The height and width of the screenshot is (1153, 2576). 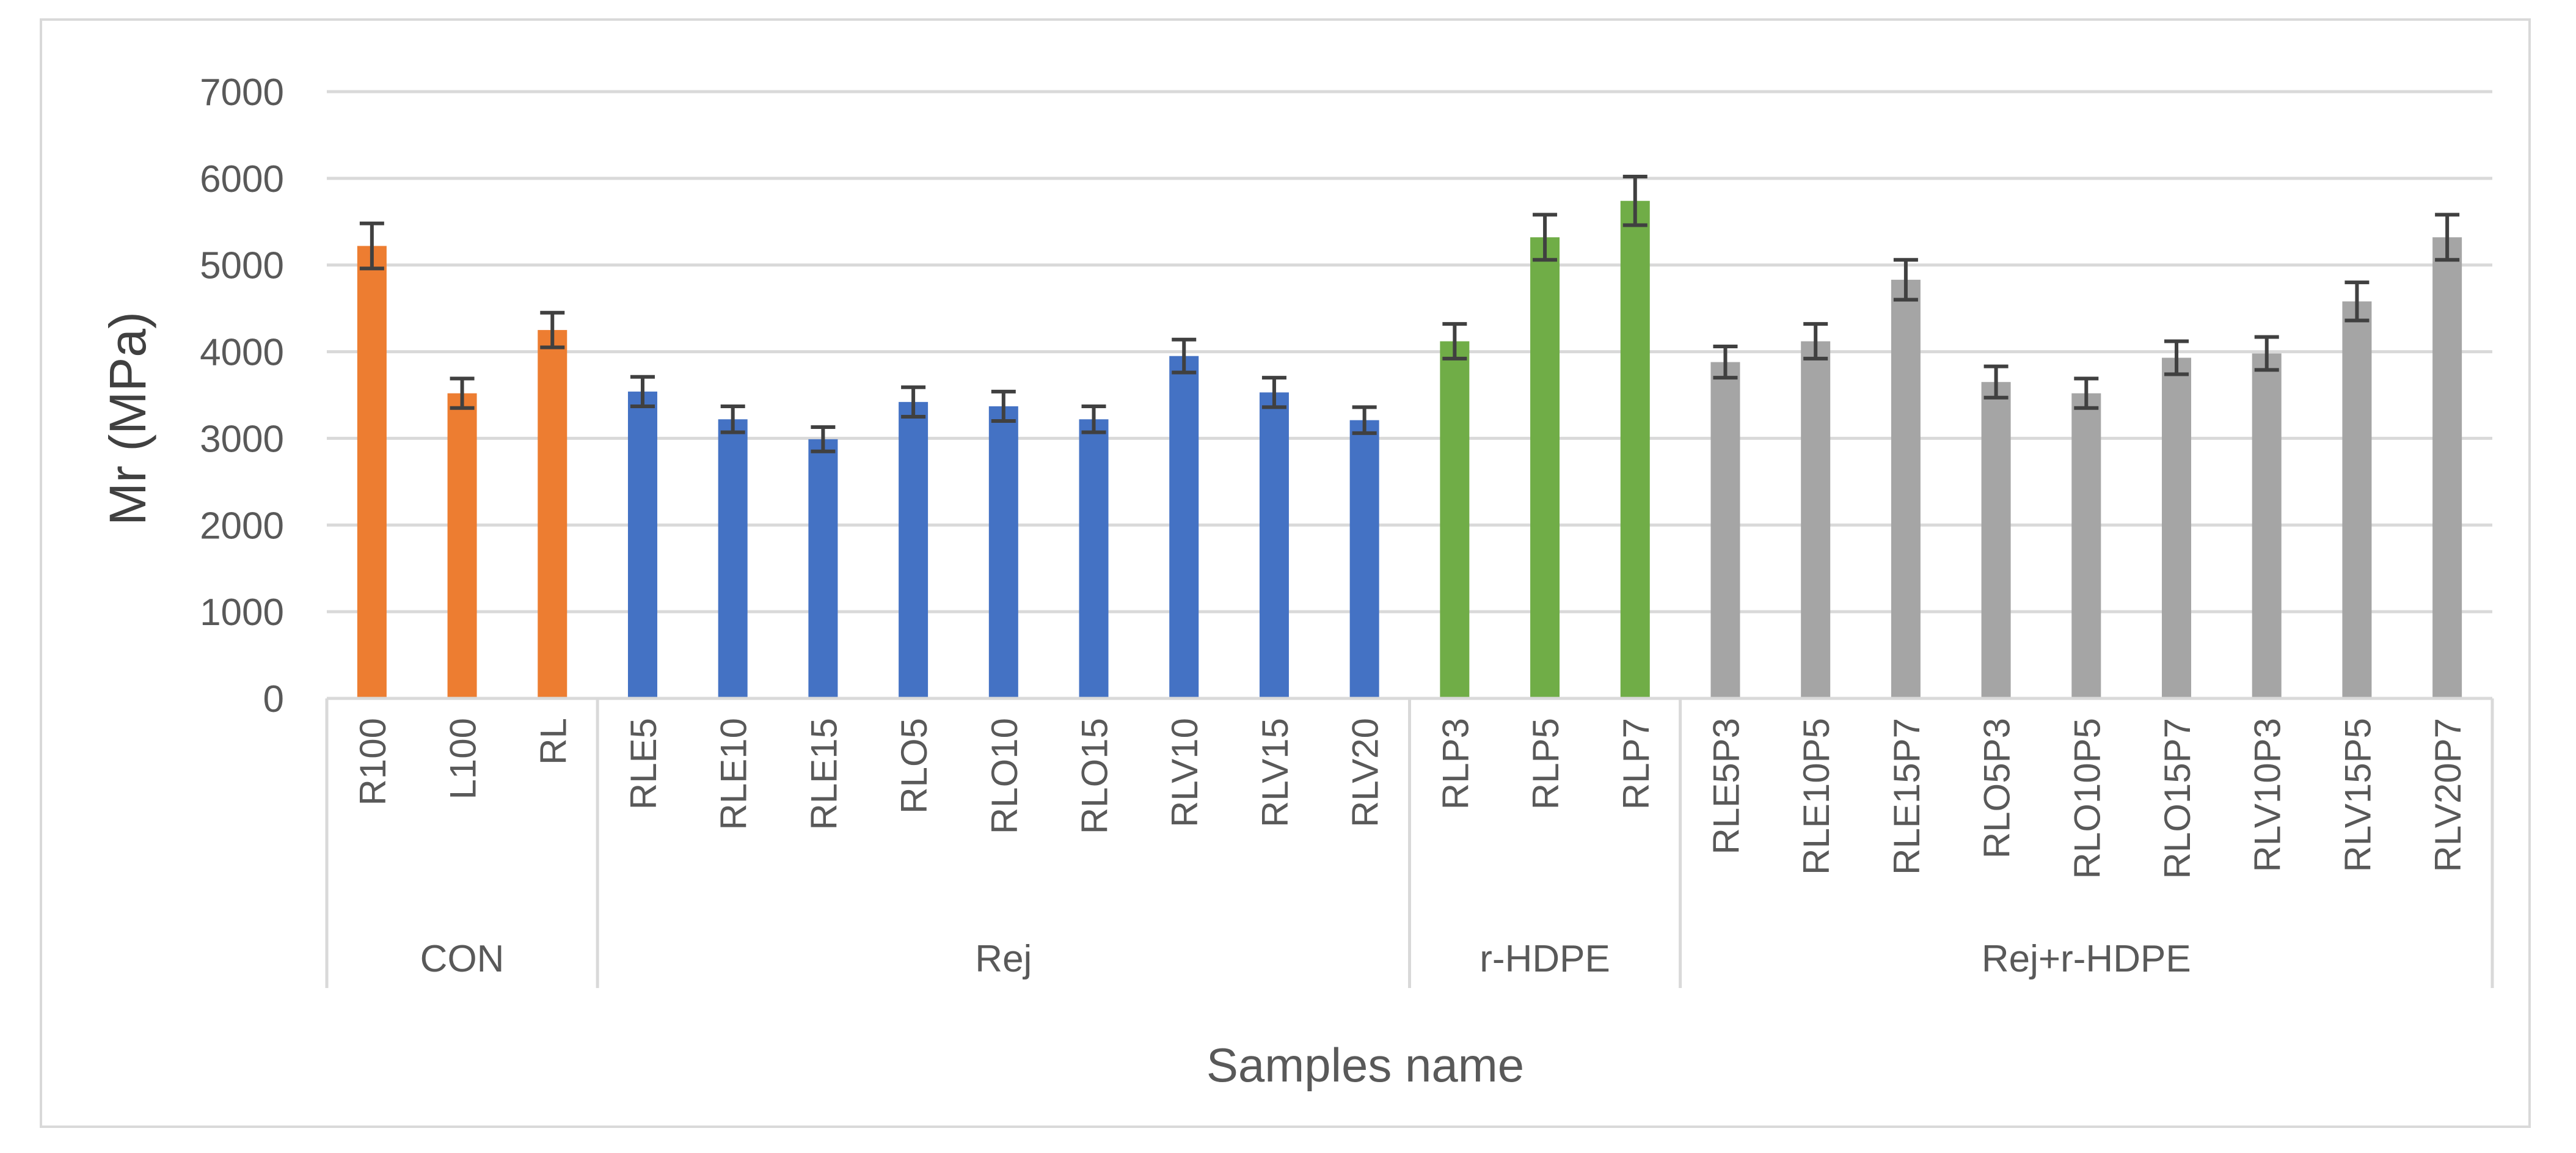 I want to click on y-tick-label: 7000, so click(x=242, y=92).